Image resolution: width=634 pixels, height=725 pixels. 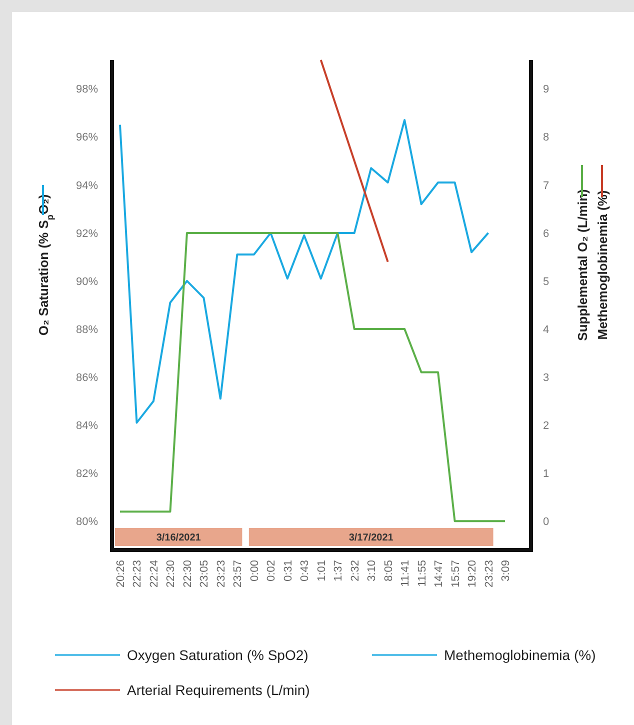 I want to click on legend-label: Arterial Requirements (L/min), so click(x=218, y=690).